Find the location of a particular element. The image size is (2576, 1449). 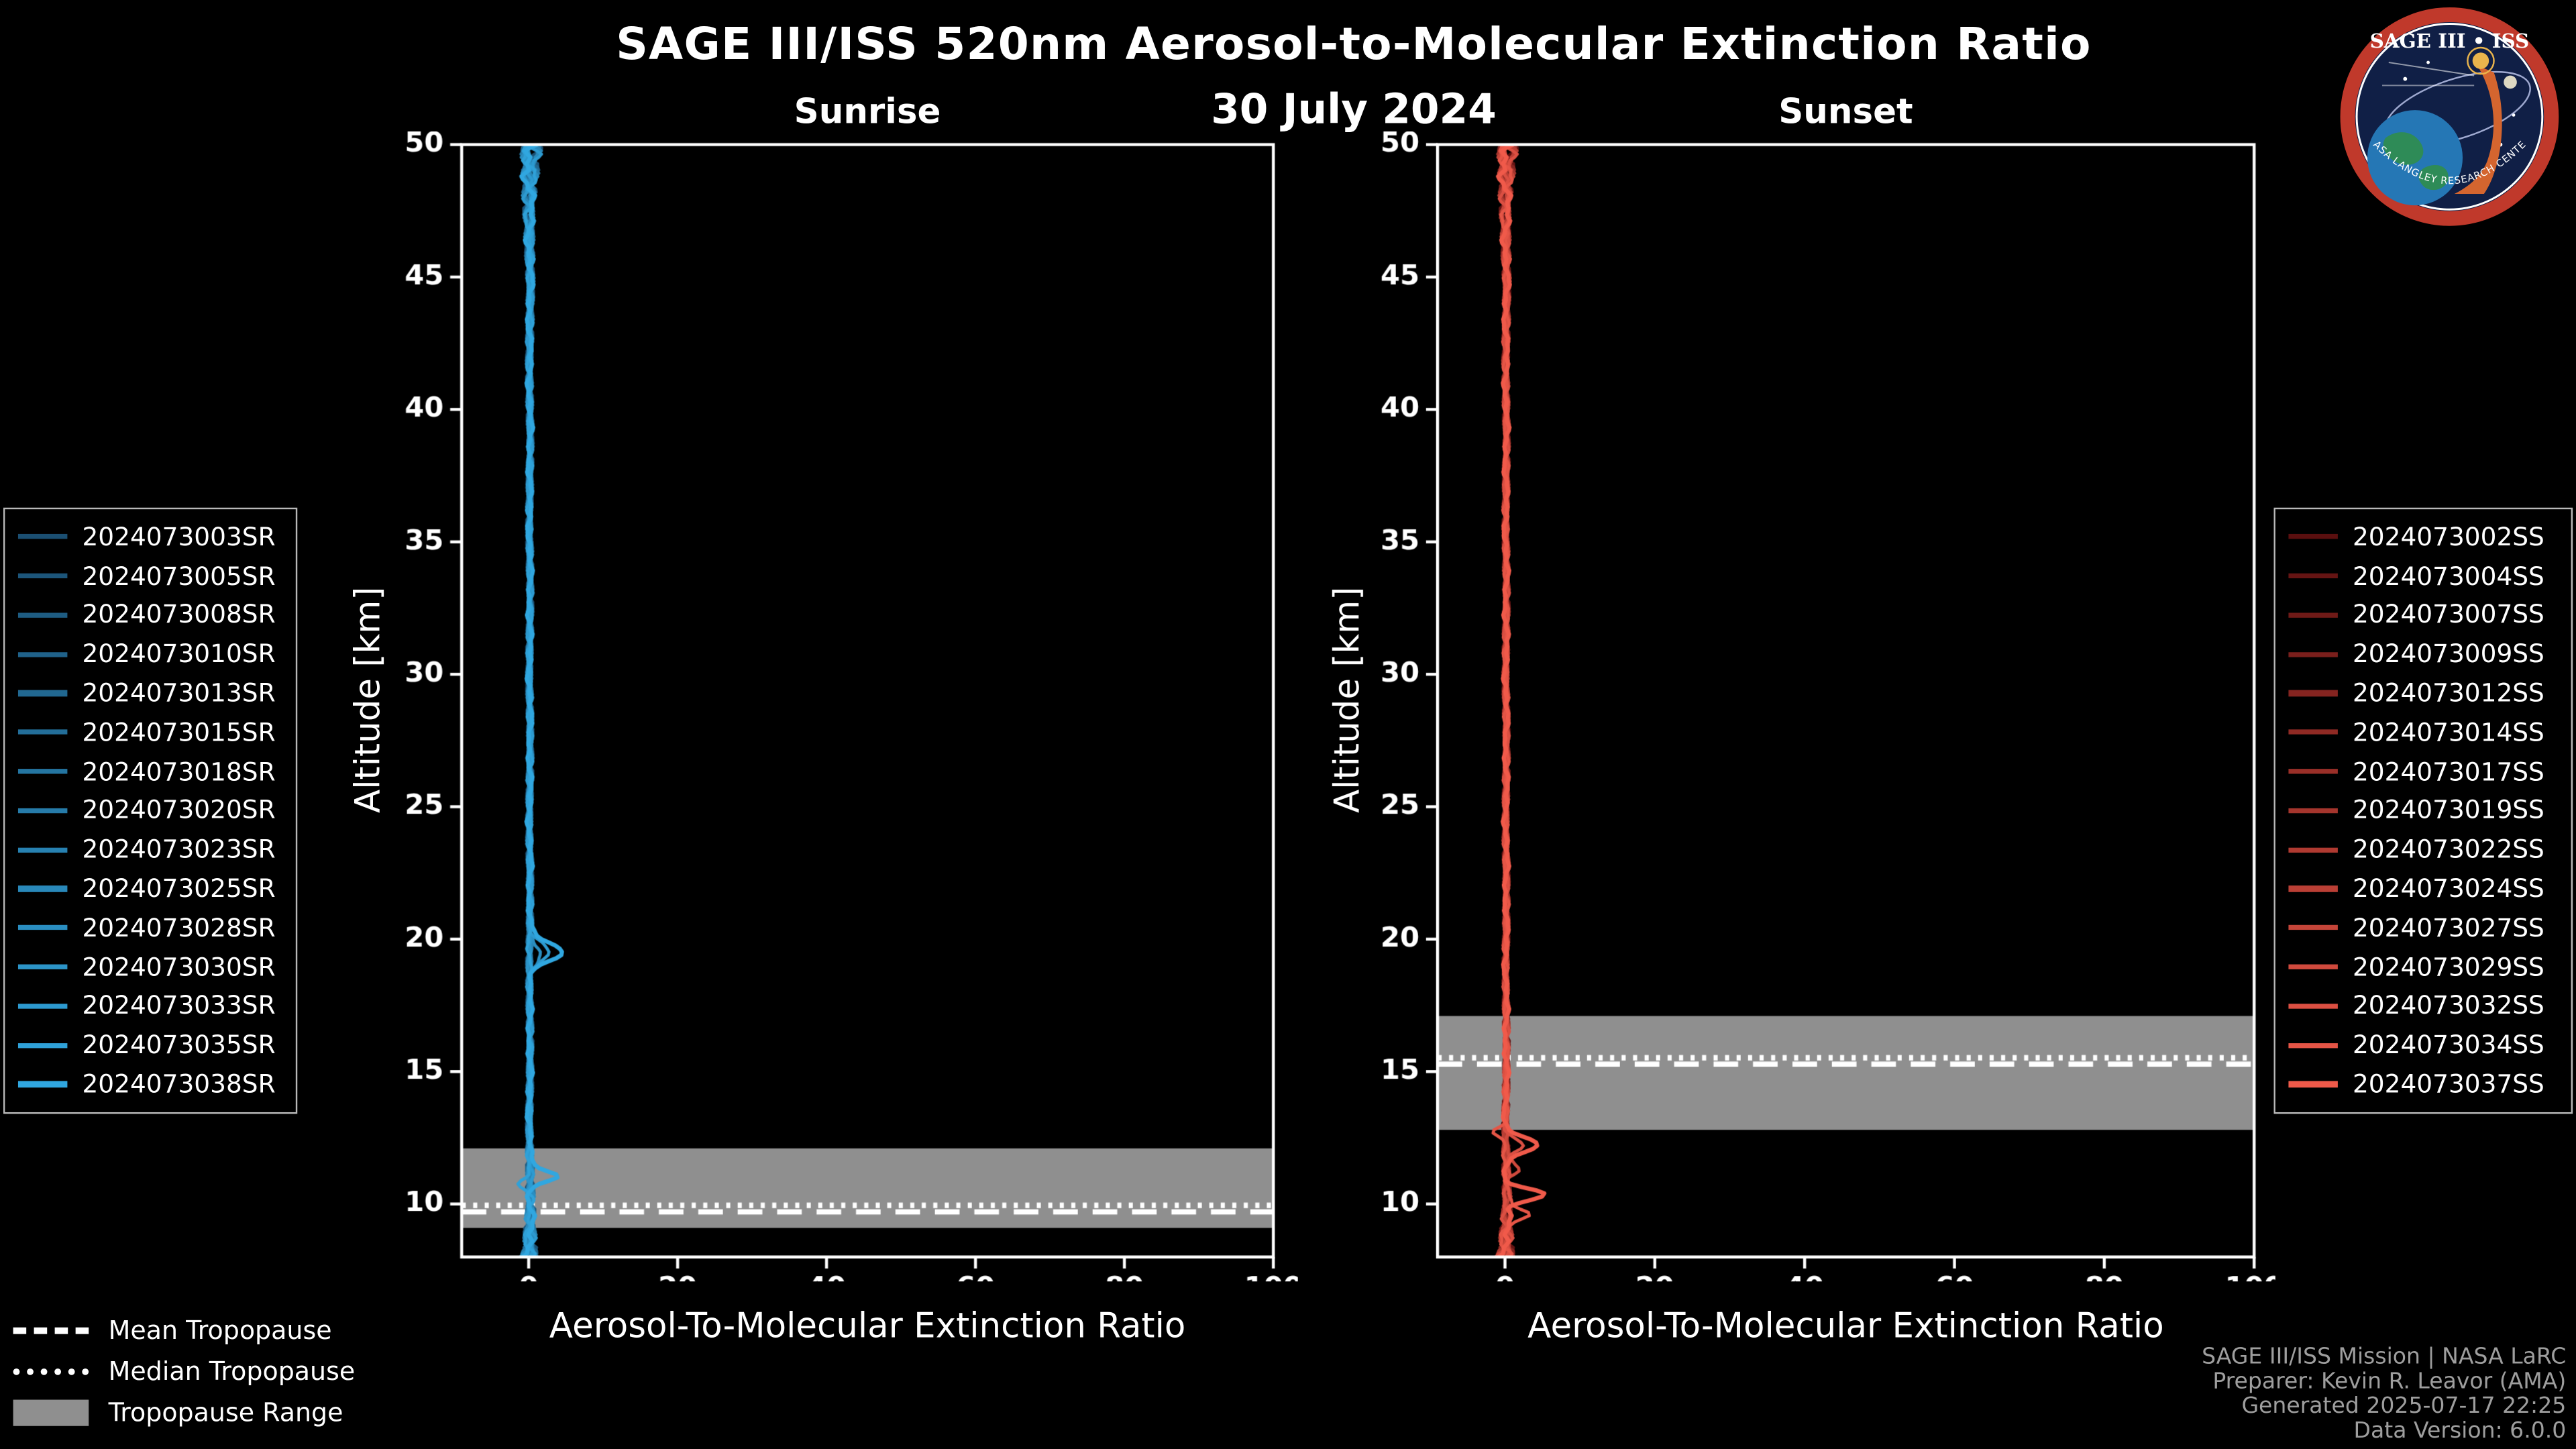

legend-item-label: 2024073018SR is located at coordinates (179, 772).